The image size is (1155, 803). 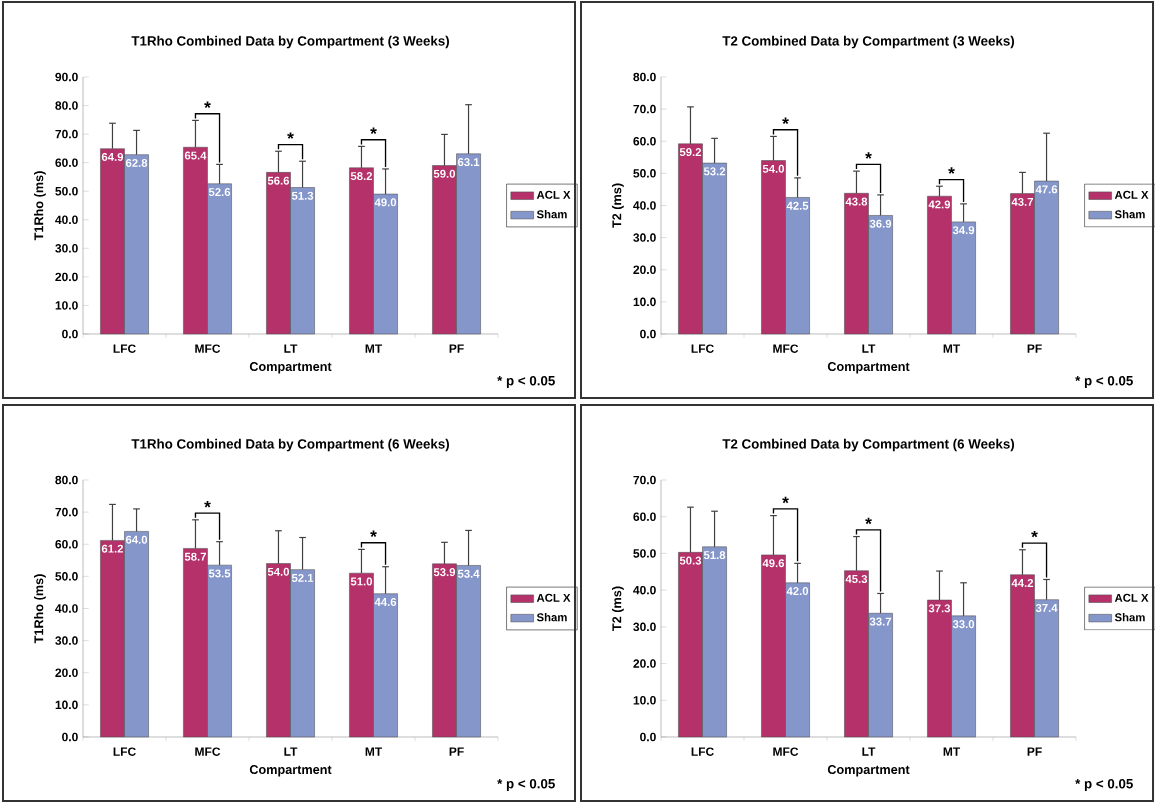 What do you see at coordinates (136, 539) in the screenshot?
I see `data-label: 64.0` at bounding box center [136, 539].